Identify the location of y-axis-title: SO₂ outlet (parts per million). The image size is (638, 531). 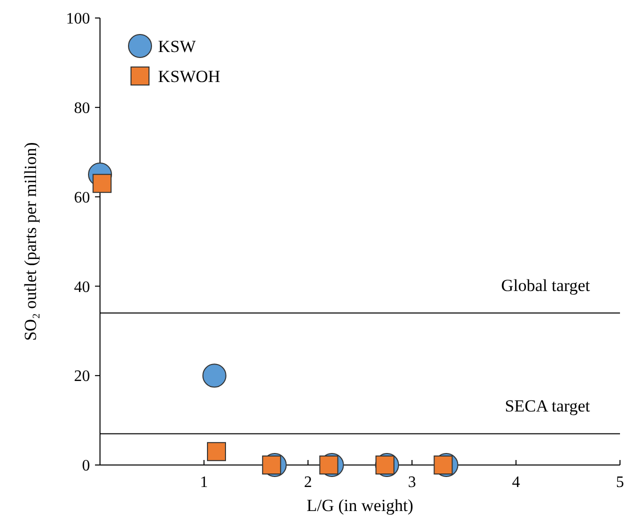
(30, 241).